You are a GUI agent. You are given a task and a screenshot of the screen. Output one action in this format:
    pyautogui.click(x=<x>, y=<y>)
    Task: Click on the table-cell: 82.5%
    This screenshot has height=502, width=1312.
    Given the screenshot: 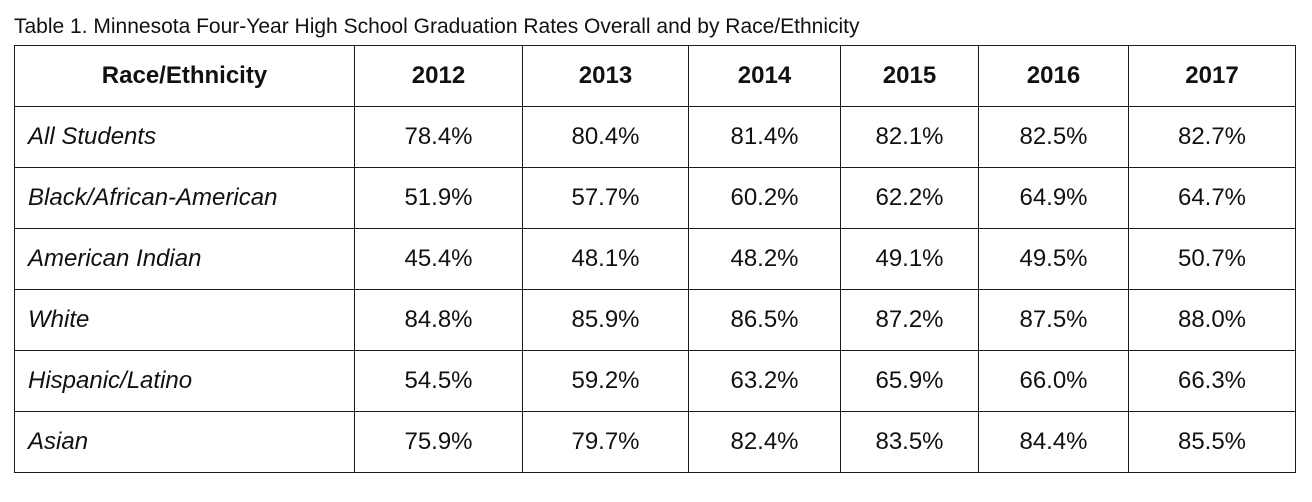 What is the action you would take?
    pyautogui.click(x=1053, y=137)
    